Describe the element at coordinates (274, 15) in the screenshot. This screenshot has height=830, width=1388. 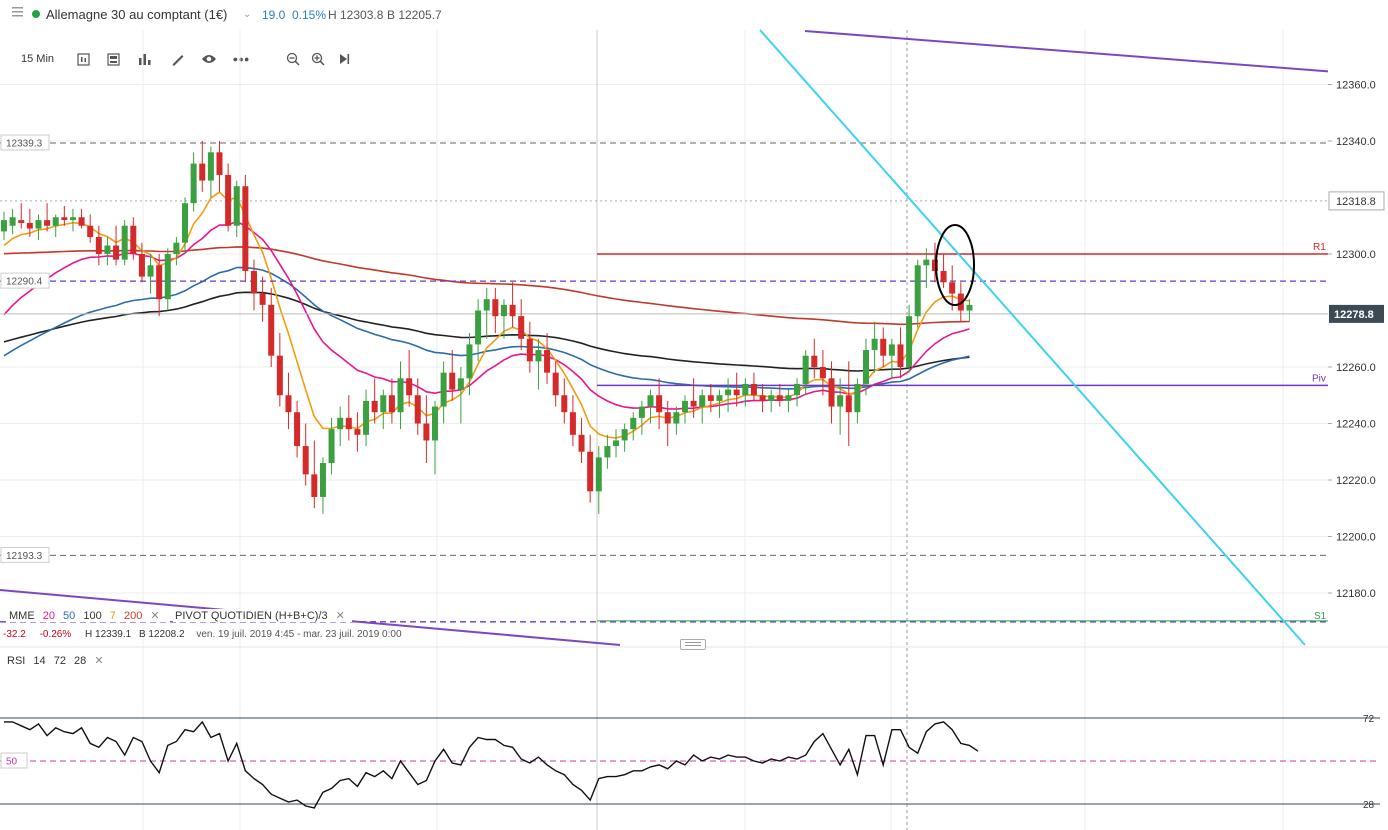
I see `price-change: 19.0` at that location.